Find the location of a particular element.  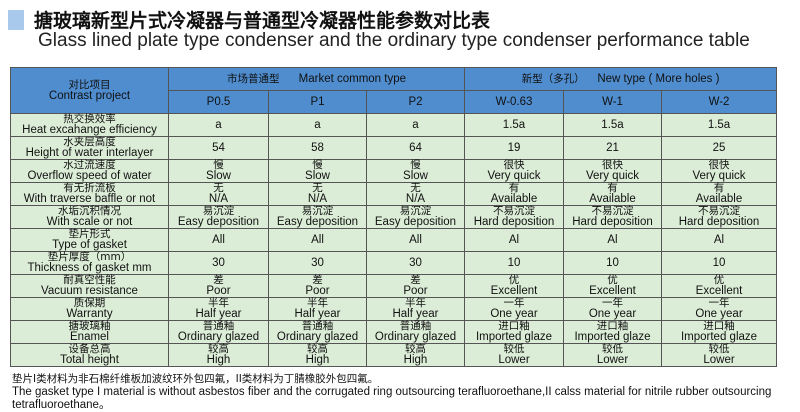

footnote-cn: 垫片I类材料为非石棉纤维板加波纹环外包四氟，II类材料为丁腈橡胶外包四氟。 is located at coordinates (195, 379).